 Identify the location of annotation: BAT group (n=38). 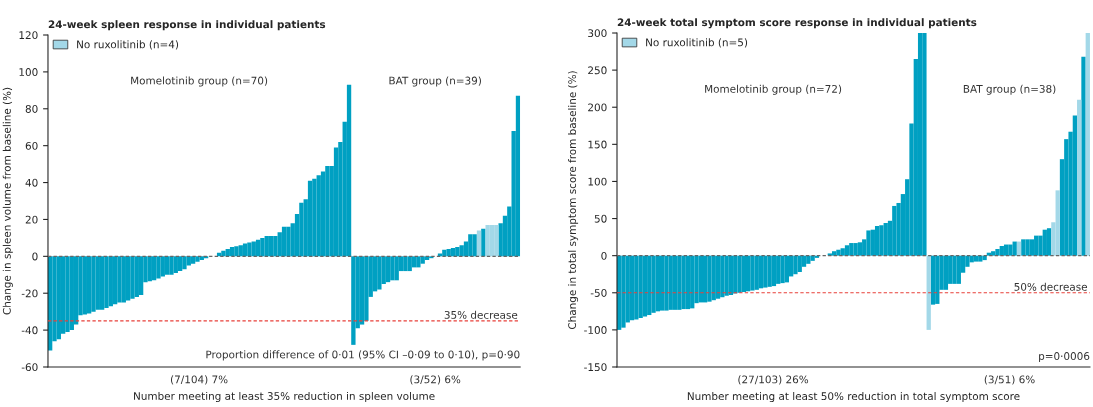
(1009, 89).